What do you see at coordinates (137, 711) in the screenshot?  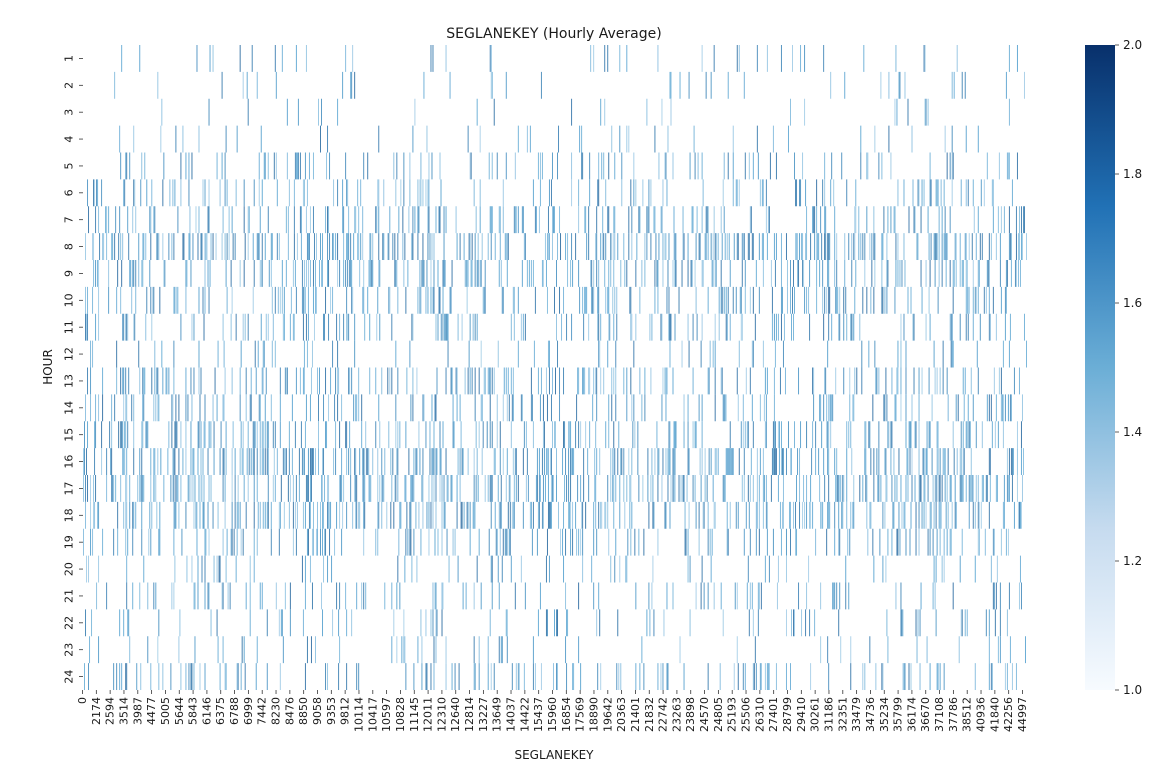 I see `x-tick-label: 3987` at bounding box center [137, 711].